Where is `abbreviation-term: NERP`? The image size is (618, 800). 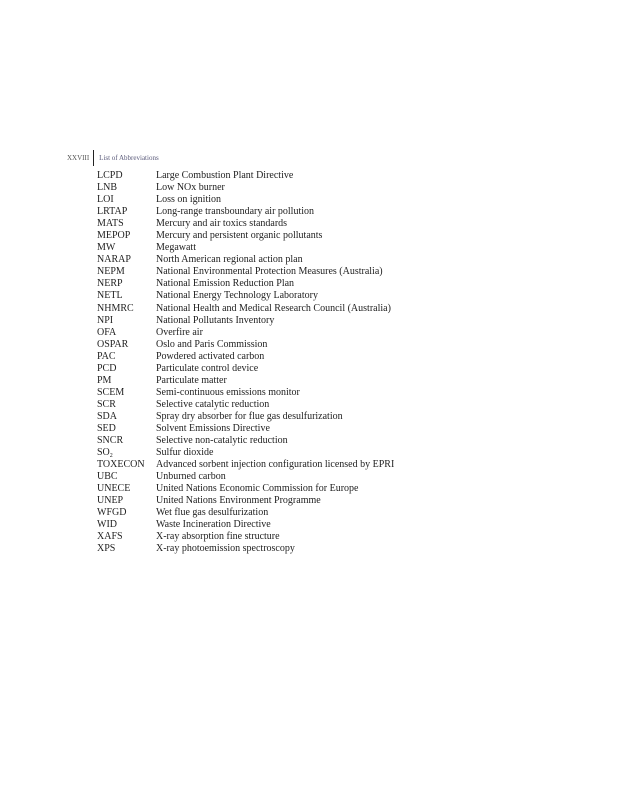 abbreviation-term: NERP is located at coordinates (126, 284).